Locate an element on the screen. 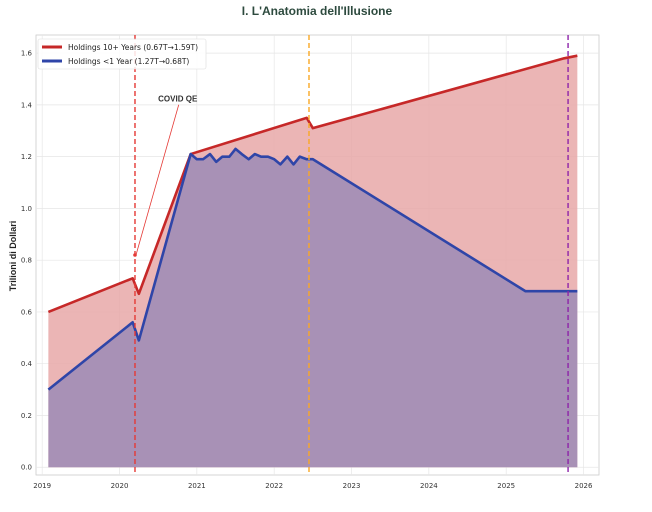  x-tick-label: 2021 is located at coordinates (197, 486).